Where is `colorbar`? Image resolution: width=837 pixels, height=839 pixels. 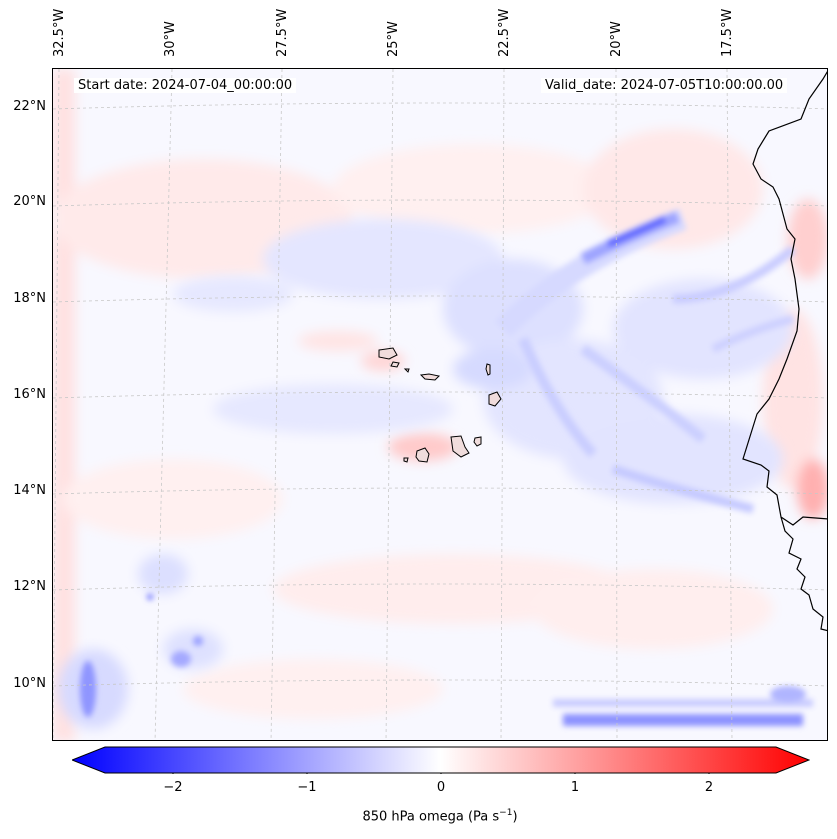 colorbar is located at coordinates (441, 760).